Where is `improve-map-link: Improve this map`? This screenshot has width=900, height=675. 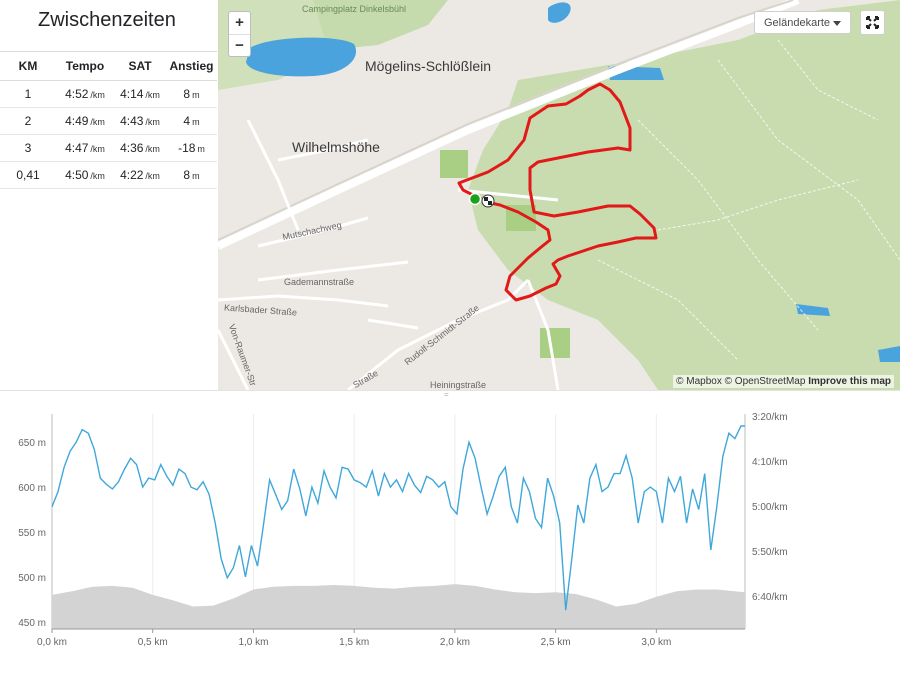 improve-map-link: Improve this map is located at coordinates (849, 381).